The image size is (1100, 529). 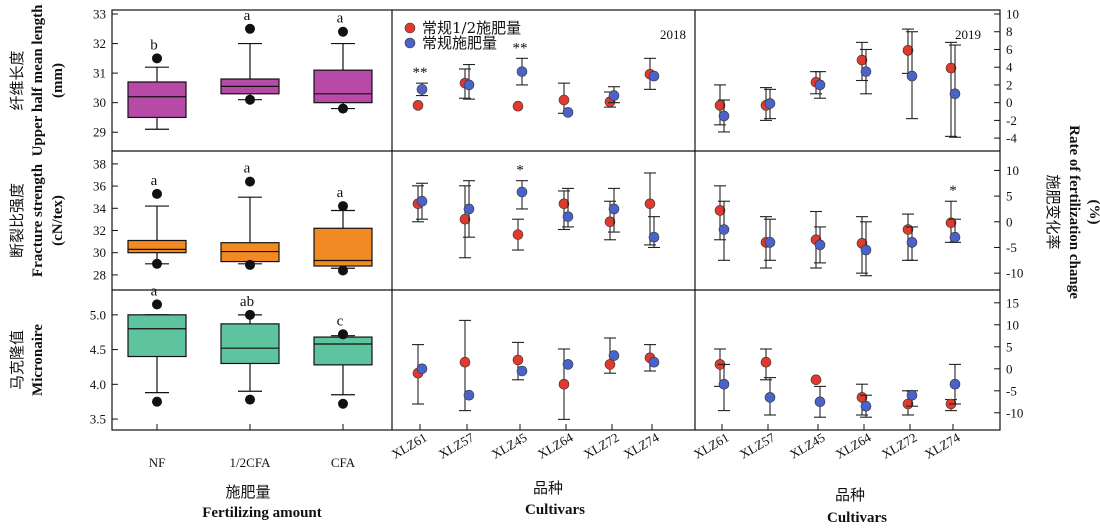 What do you see at coordinates (1093, 212) in the screenshot?
I see `right-ylabel-unit: (%)` at bounding box center [1093, 212].